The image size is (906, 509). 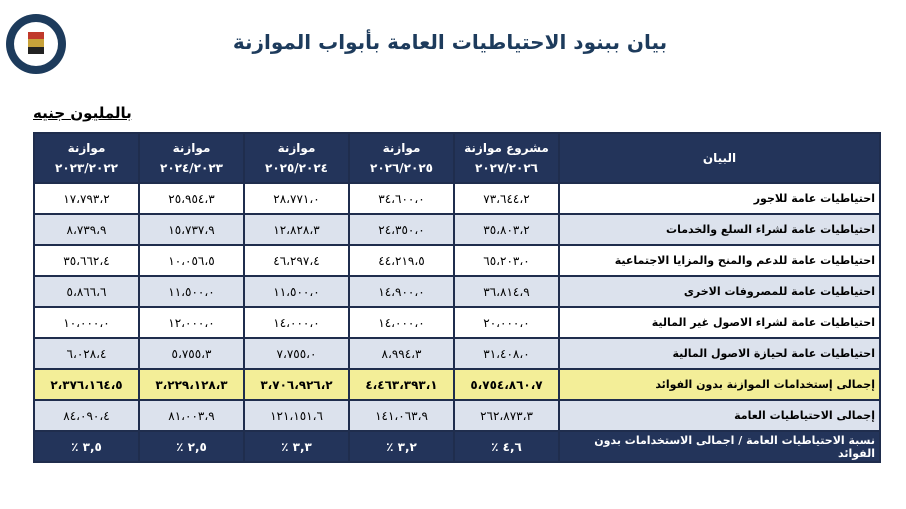 I want to click on cell: ٧،٧٥٥،٠, so click(x=296, y=353).